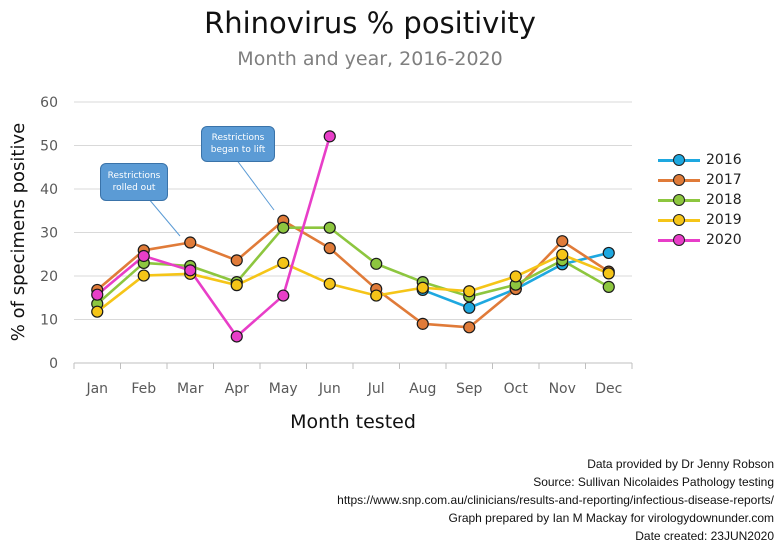 The height and width of the screenshot is (547, 780). I want to click on callout-restrictions-rolled-out: Restrictions rolled out, so click(134, 182).